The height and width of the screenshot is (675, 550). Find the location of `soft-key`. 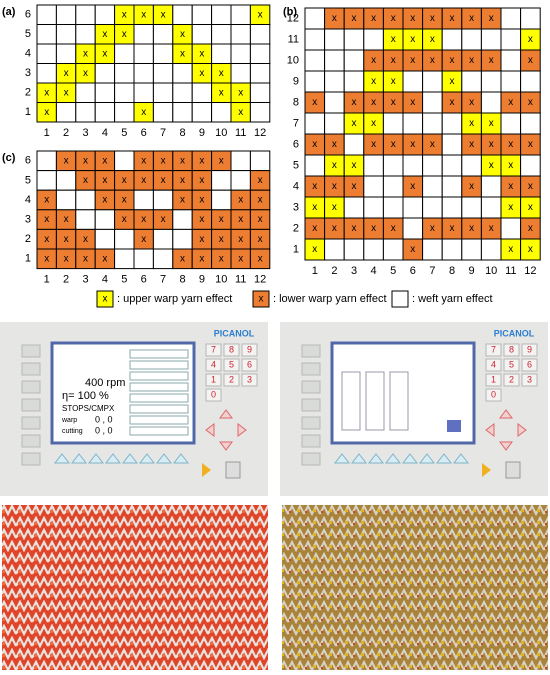

soft-key is located at coordinates (410, 458).